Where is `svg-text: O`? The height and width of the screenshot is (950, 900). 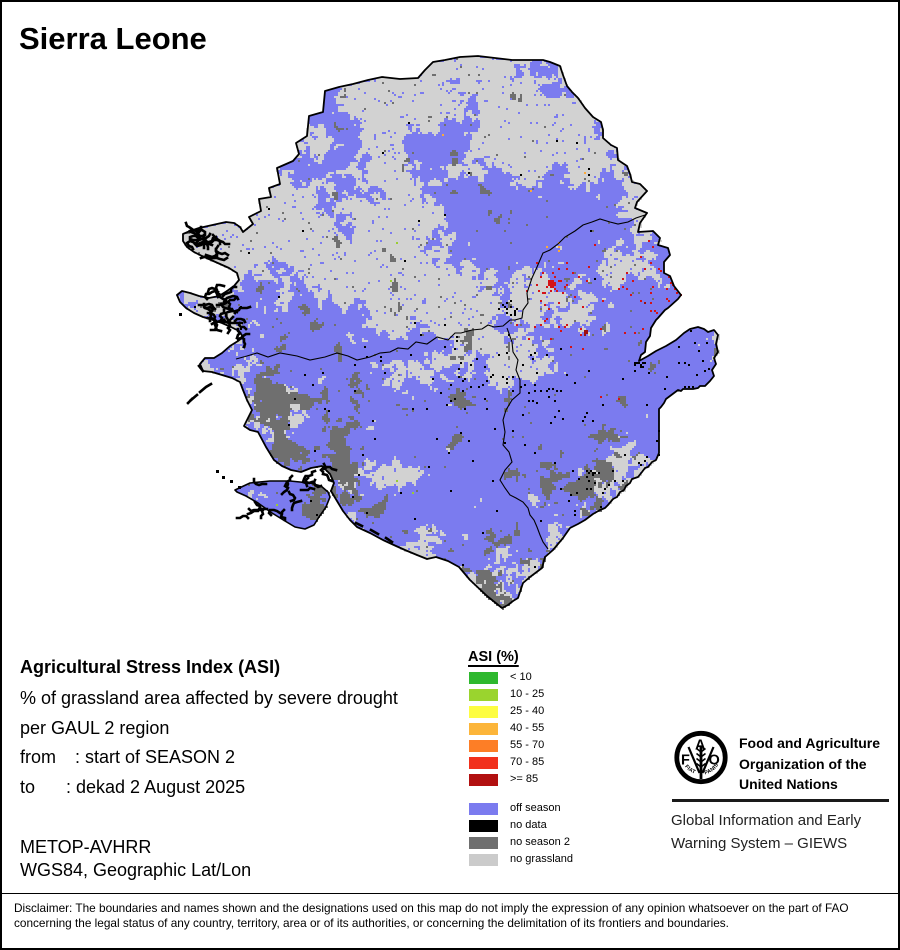
svg-text: O is located at coordinates (714, 761).